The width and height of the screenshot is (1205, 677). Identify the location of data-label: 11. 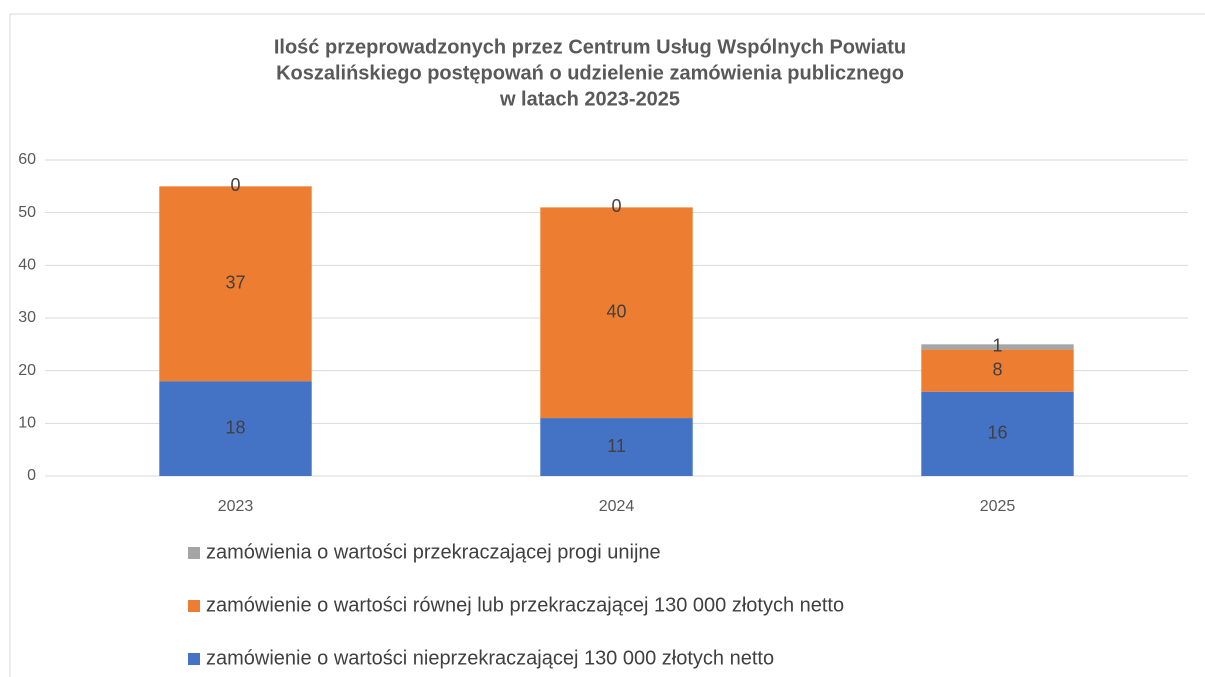
(616, 446).